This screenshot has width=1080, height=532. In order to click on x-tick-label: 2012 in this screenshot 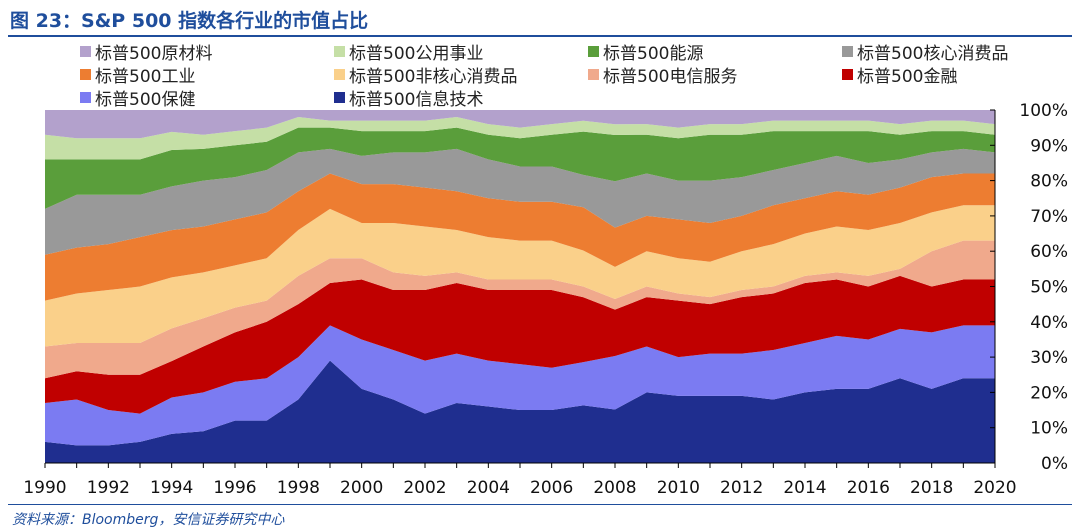, I will do `click(741, 488)`.